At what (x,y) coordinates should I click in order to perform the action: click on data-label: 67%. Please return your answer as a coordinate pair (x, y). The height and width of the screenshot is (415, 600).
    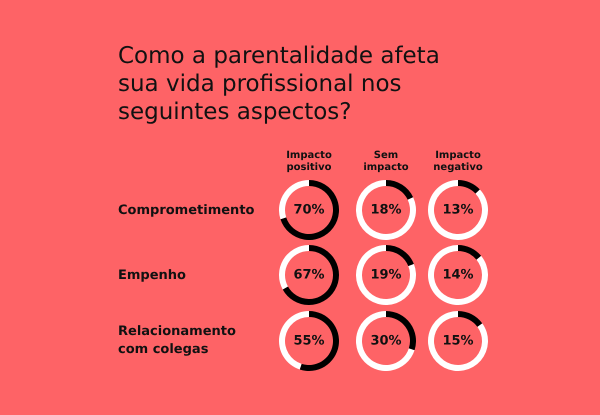
    Looking at the image, I should click on (309, 274).